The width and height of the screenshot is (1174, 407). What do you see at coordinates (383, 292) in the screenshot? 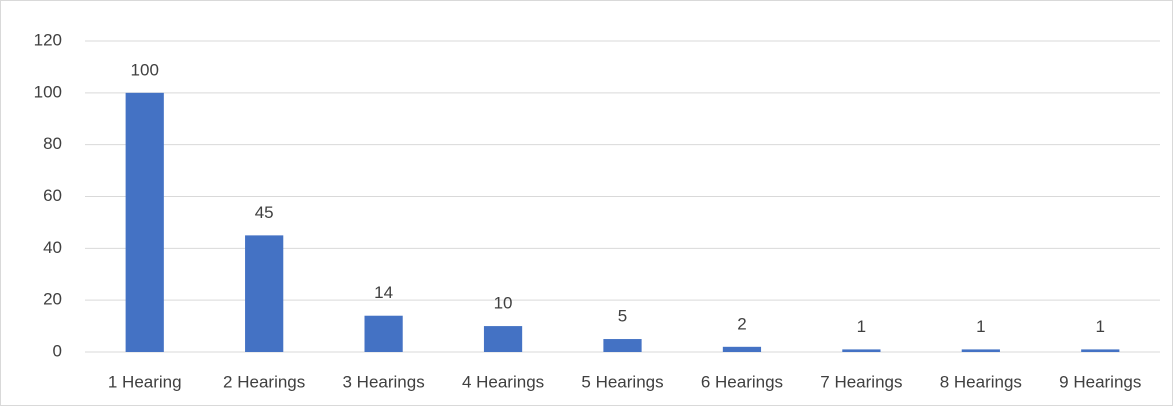
I see `data-label: 14` at bounding box center [383, 292].